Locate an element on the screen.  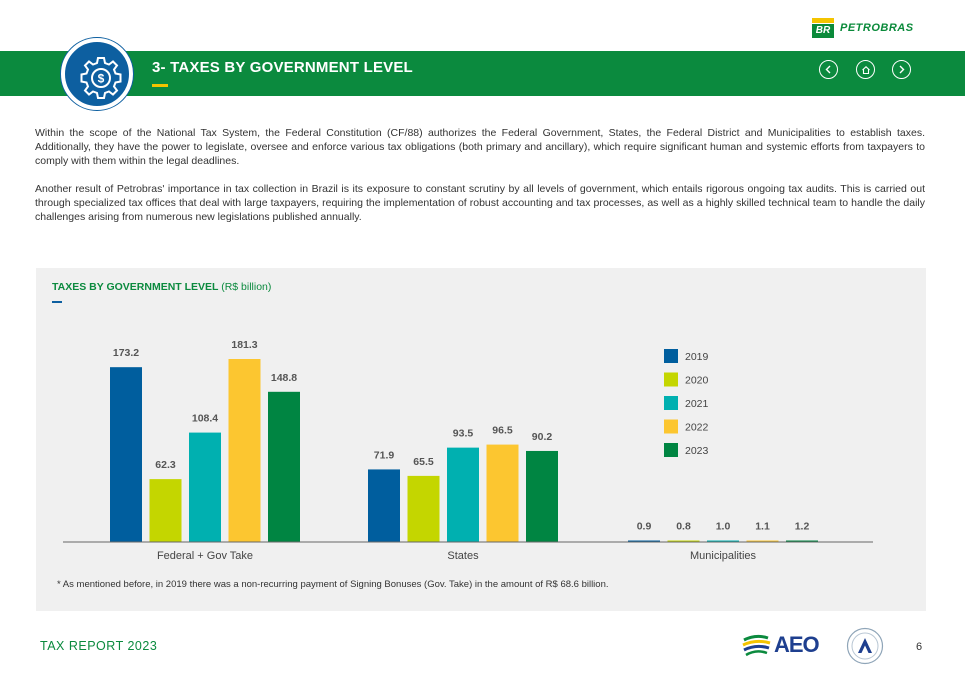
legend-swatch-2019 is located at coordinates (671, 356).